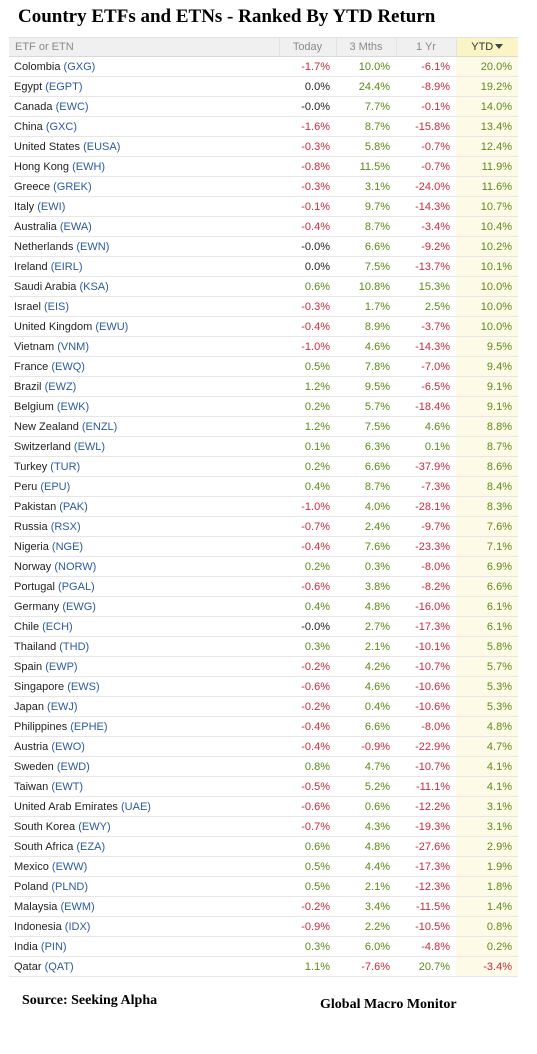 This screenshot has height=1054, width=537. What do you see at coordinates (68, 366) in the screenshot?
I see `ticker-link: (EWQ)` at bounding box center [68, 366].